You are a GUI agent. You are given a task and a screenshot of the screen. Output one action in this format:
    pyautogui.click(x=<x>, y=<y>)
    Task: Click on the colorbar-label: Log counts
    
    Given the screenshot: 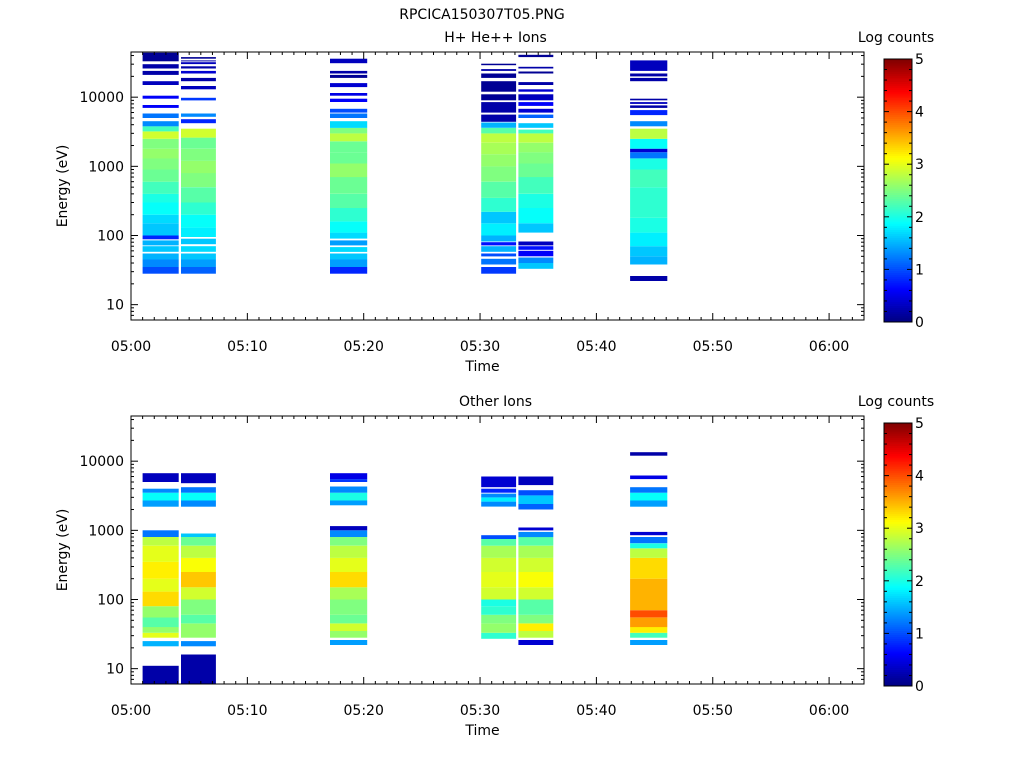 What is the action you would take?
    pyautogui.click(x=896, y=38)
    